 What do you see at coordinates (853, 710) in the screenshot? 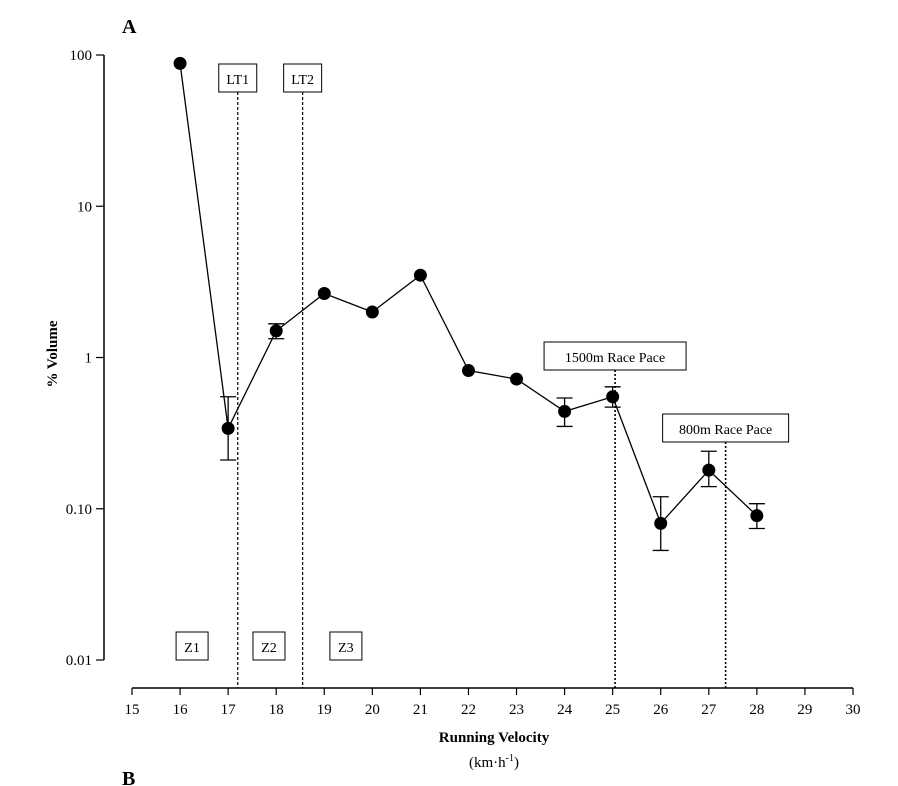
I see `x-tick-label: 30` at bounding box center [853, 710].